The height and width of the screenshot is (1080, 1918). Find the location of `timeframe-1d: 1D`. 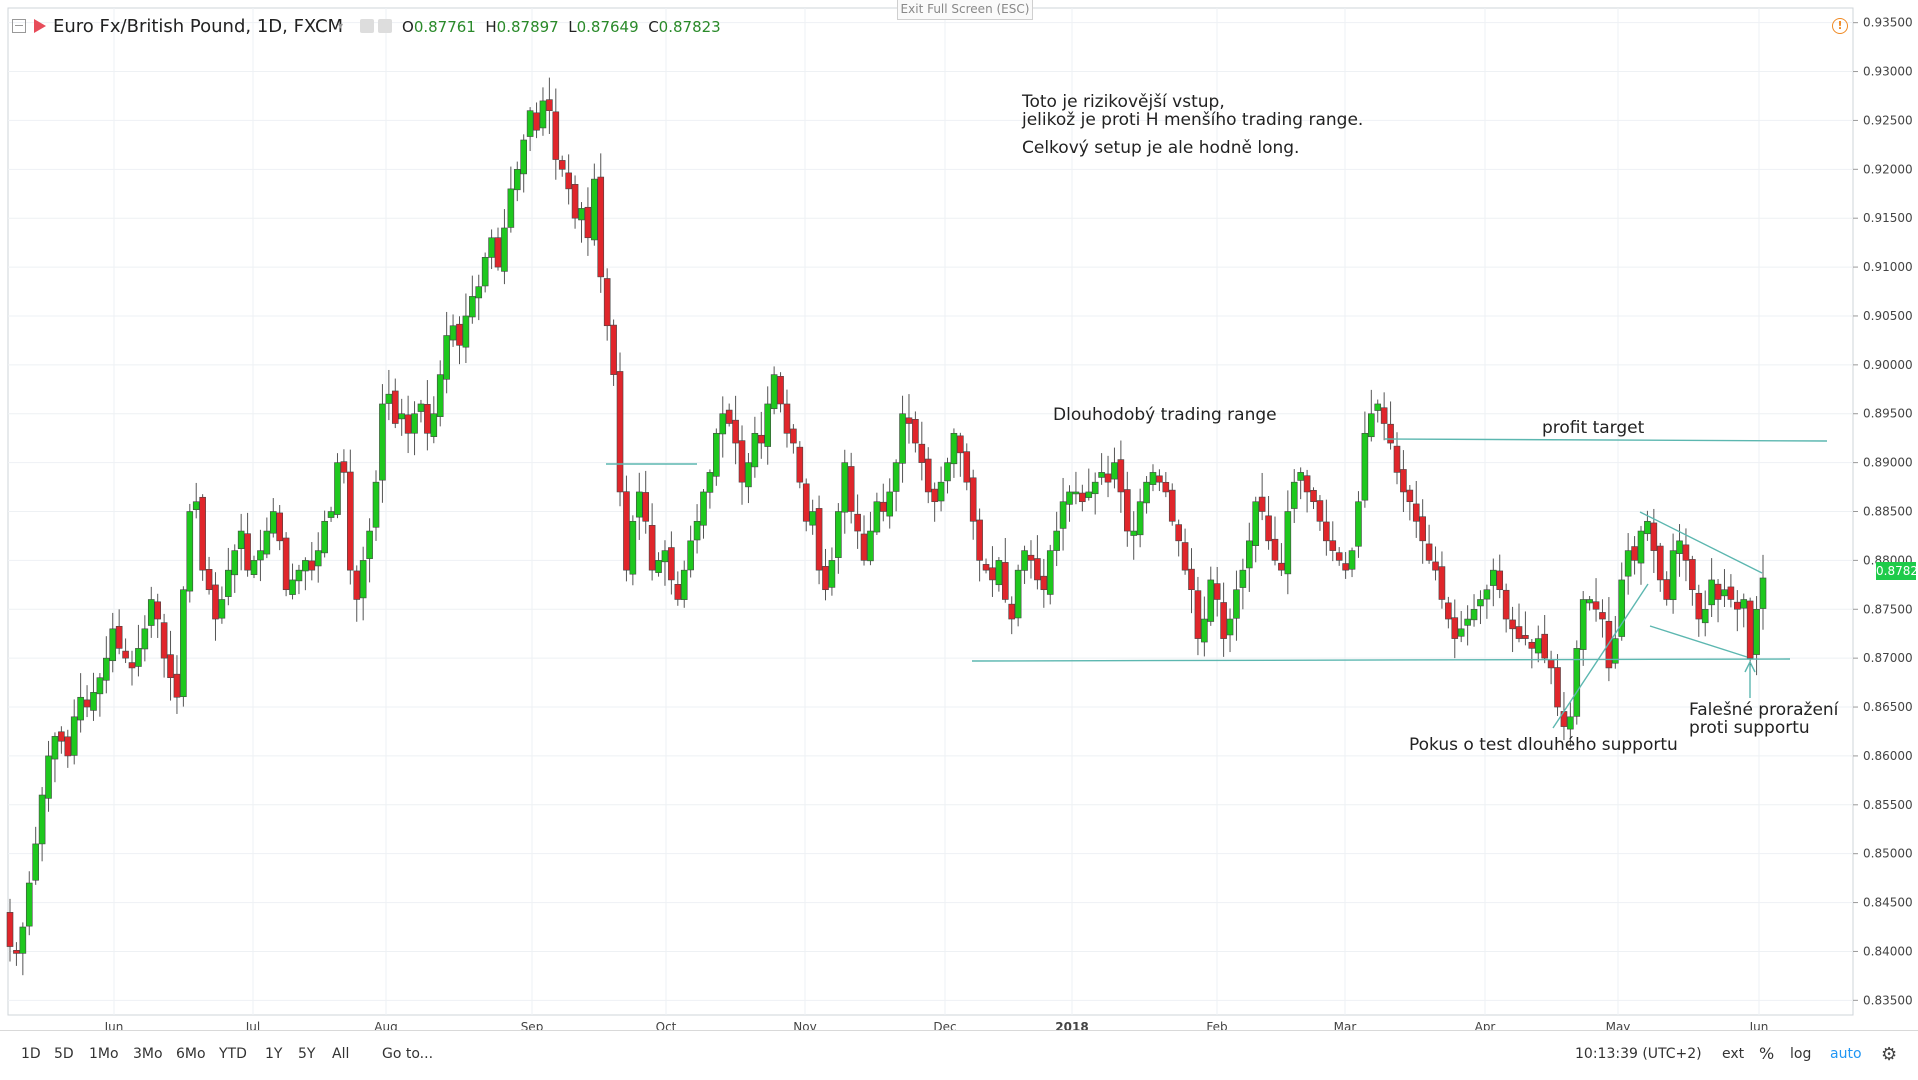

timeframe-1d: 1D is located at coordinates (31, 1054).